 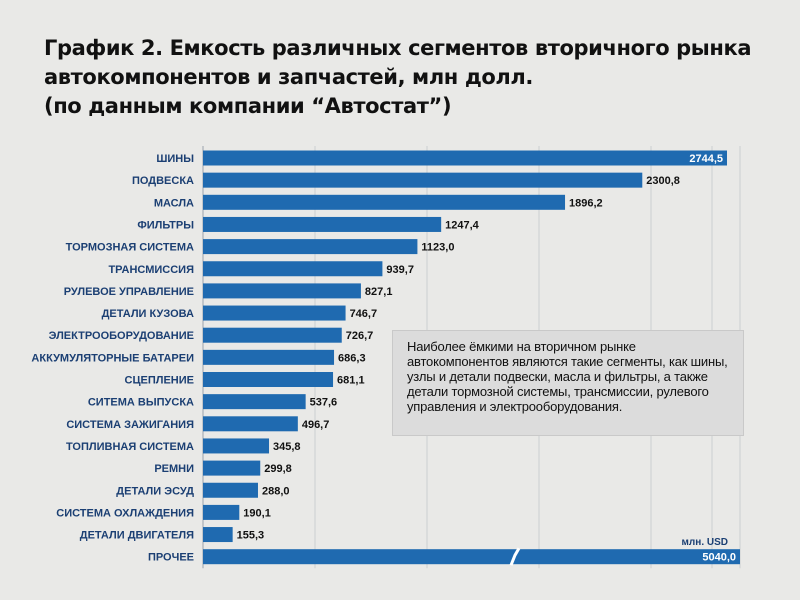 What do you see at coordinates (137, 536) in the screenshot?
I see `category-label: ДЕТАЛИ ДВИГАТЕЛЯ` at bounding box center [137, 536].